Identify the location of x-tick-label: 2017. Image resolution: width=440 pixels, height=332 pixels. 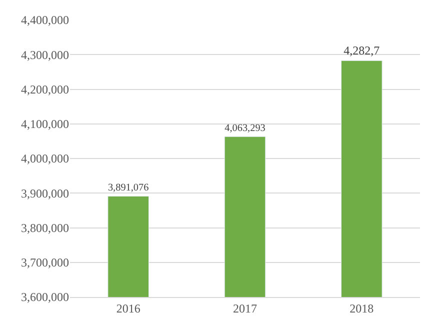
(245, 308).